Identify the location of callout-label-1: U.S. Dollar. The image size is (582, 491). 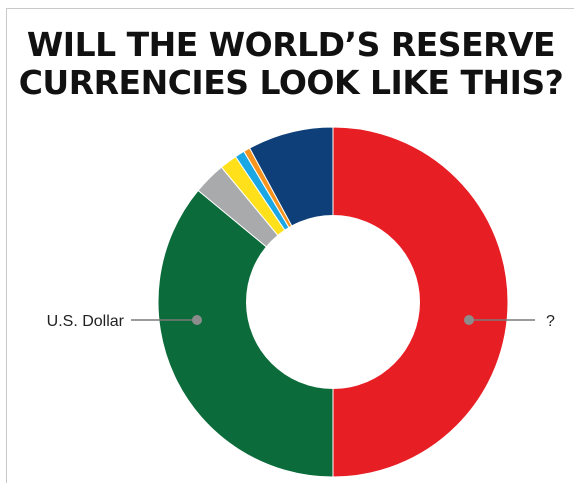
(86, 321).